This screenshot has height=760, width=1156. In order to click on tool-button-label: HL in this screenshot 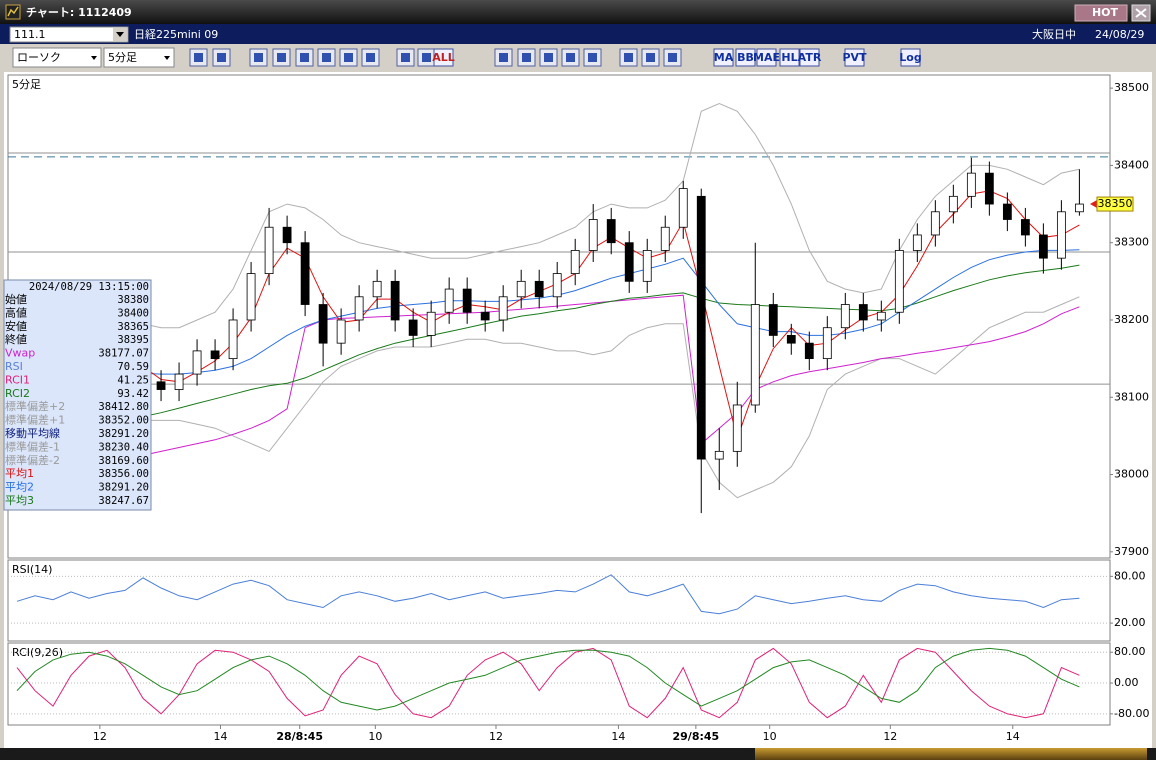, I will do `click(789, 57)`.